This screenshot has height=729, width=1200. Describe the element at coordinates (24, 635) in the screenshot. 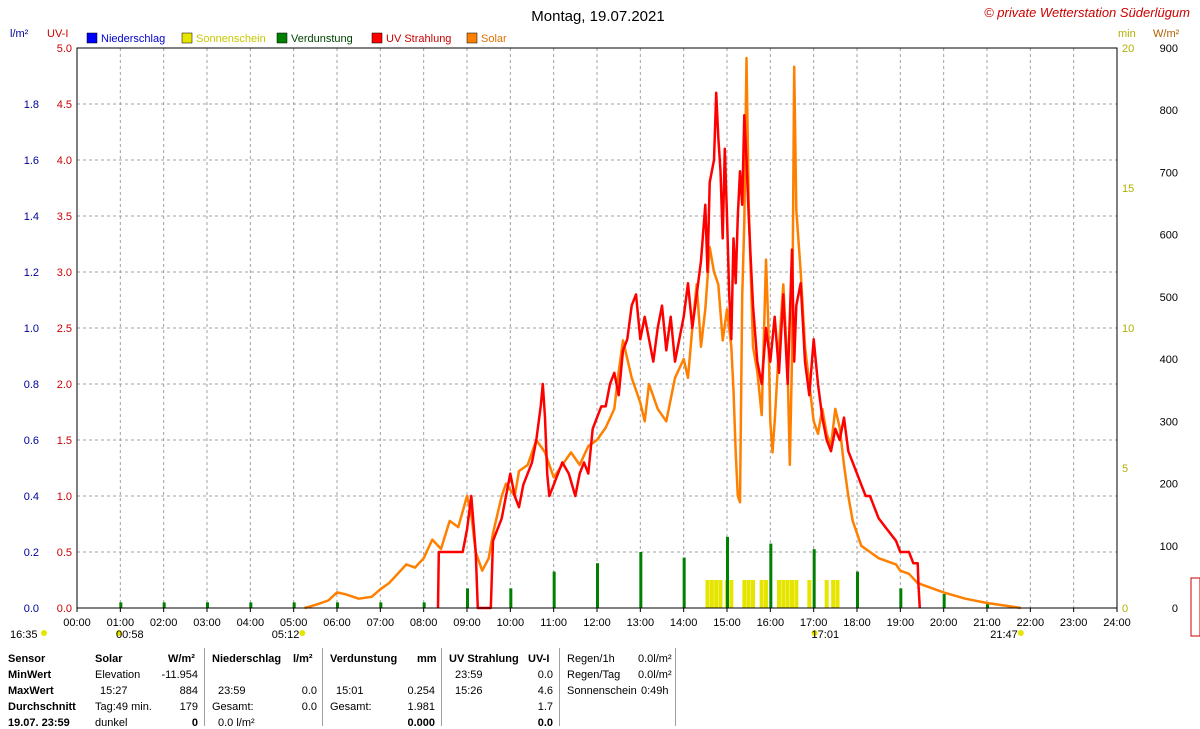

I see `sun-marker-label: 16:35` at that location.